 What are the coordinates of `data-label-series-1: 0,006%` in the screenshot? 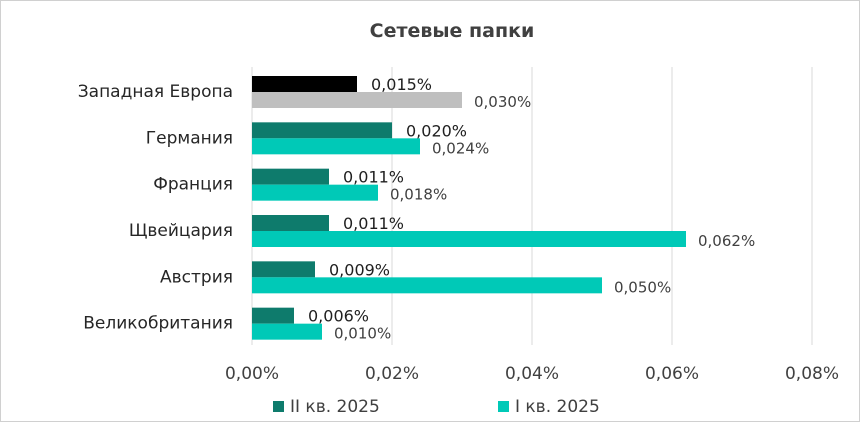 It's located at (338, 316).